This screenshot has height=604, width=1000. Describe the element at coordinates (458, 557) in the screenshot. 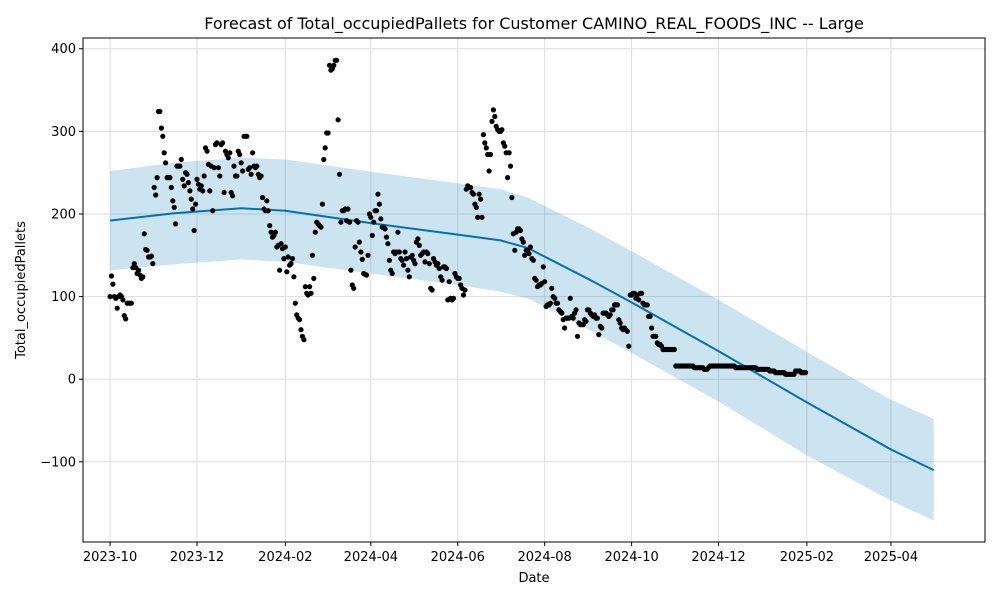

I see `x-tick-label: 2024-06` at that location.